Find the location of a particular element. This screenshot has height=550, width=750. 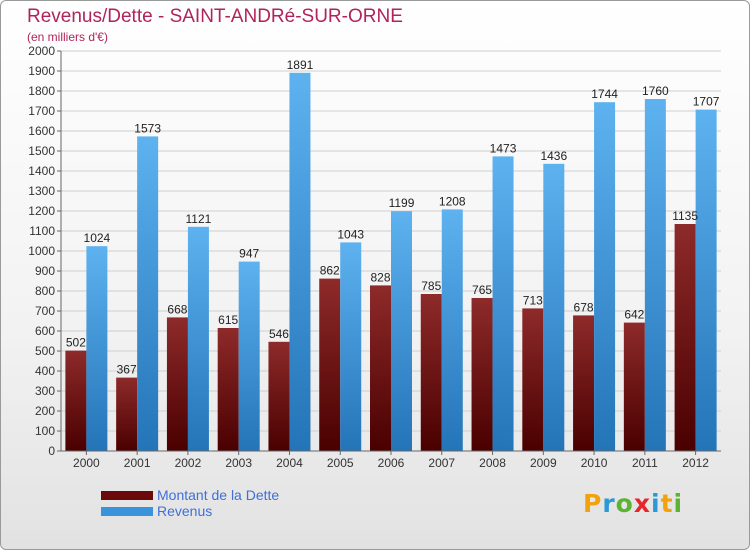

data-label-revenus: 1208 is located at coordinates (452, 201).